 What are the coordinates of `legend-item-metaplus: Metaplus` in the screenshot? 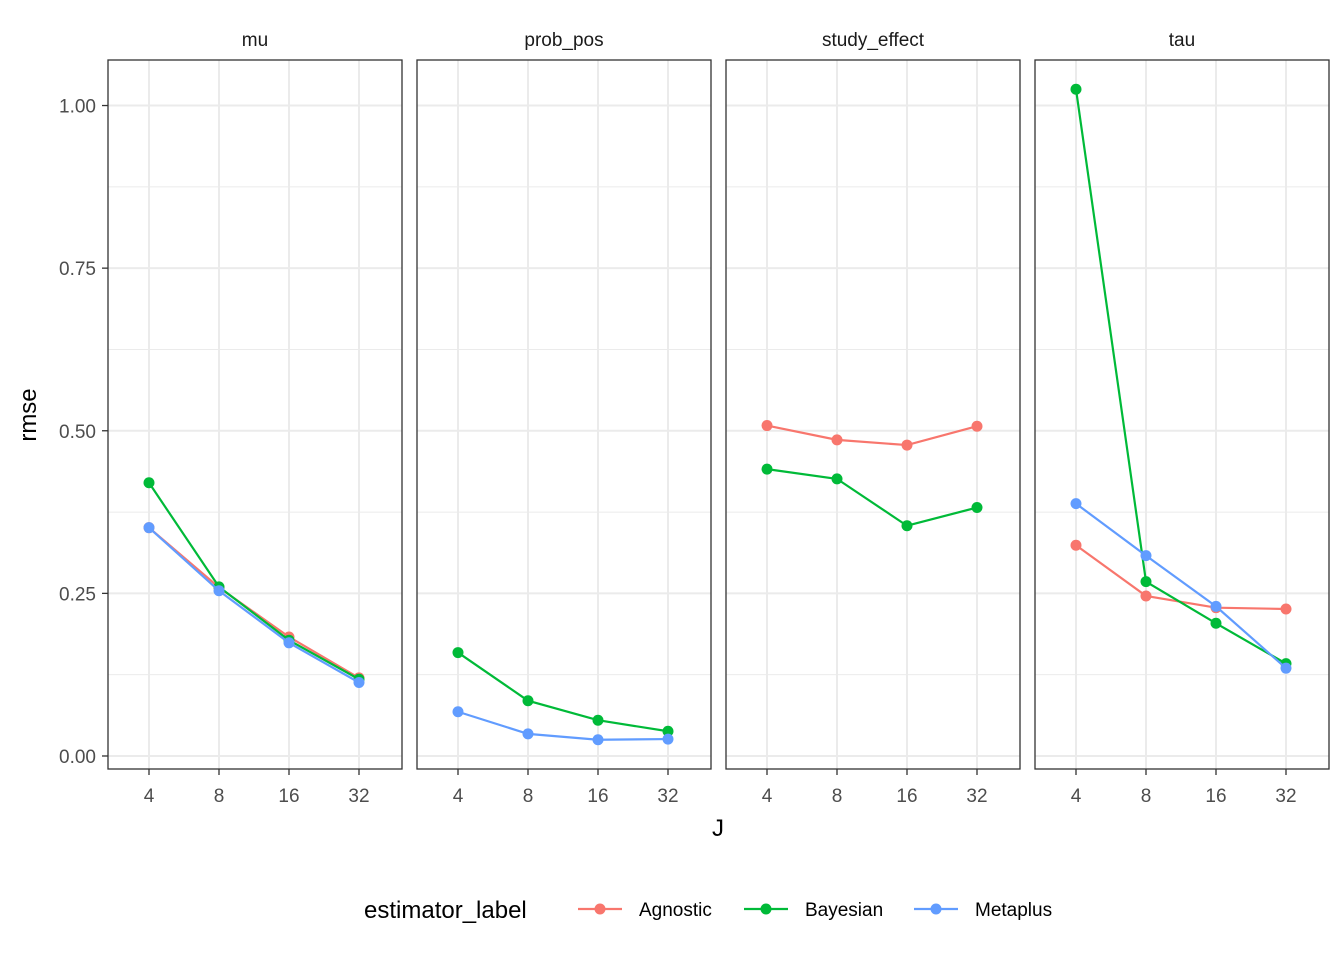 It's located at (983, 910).